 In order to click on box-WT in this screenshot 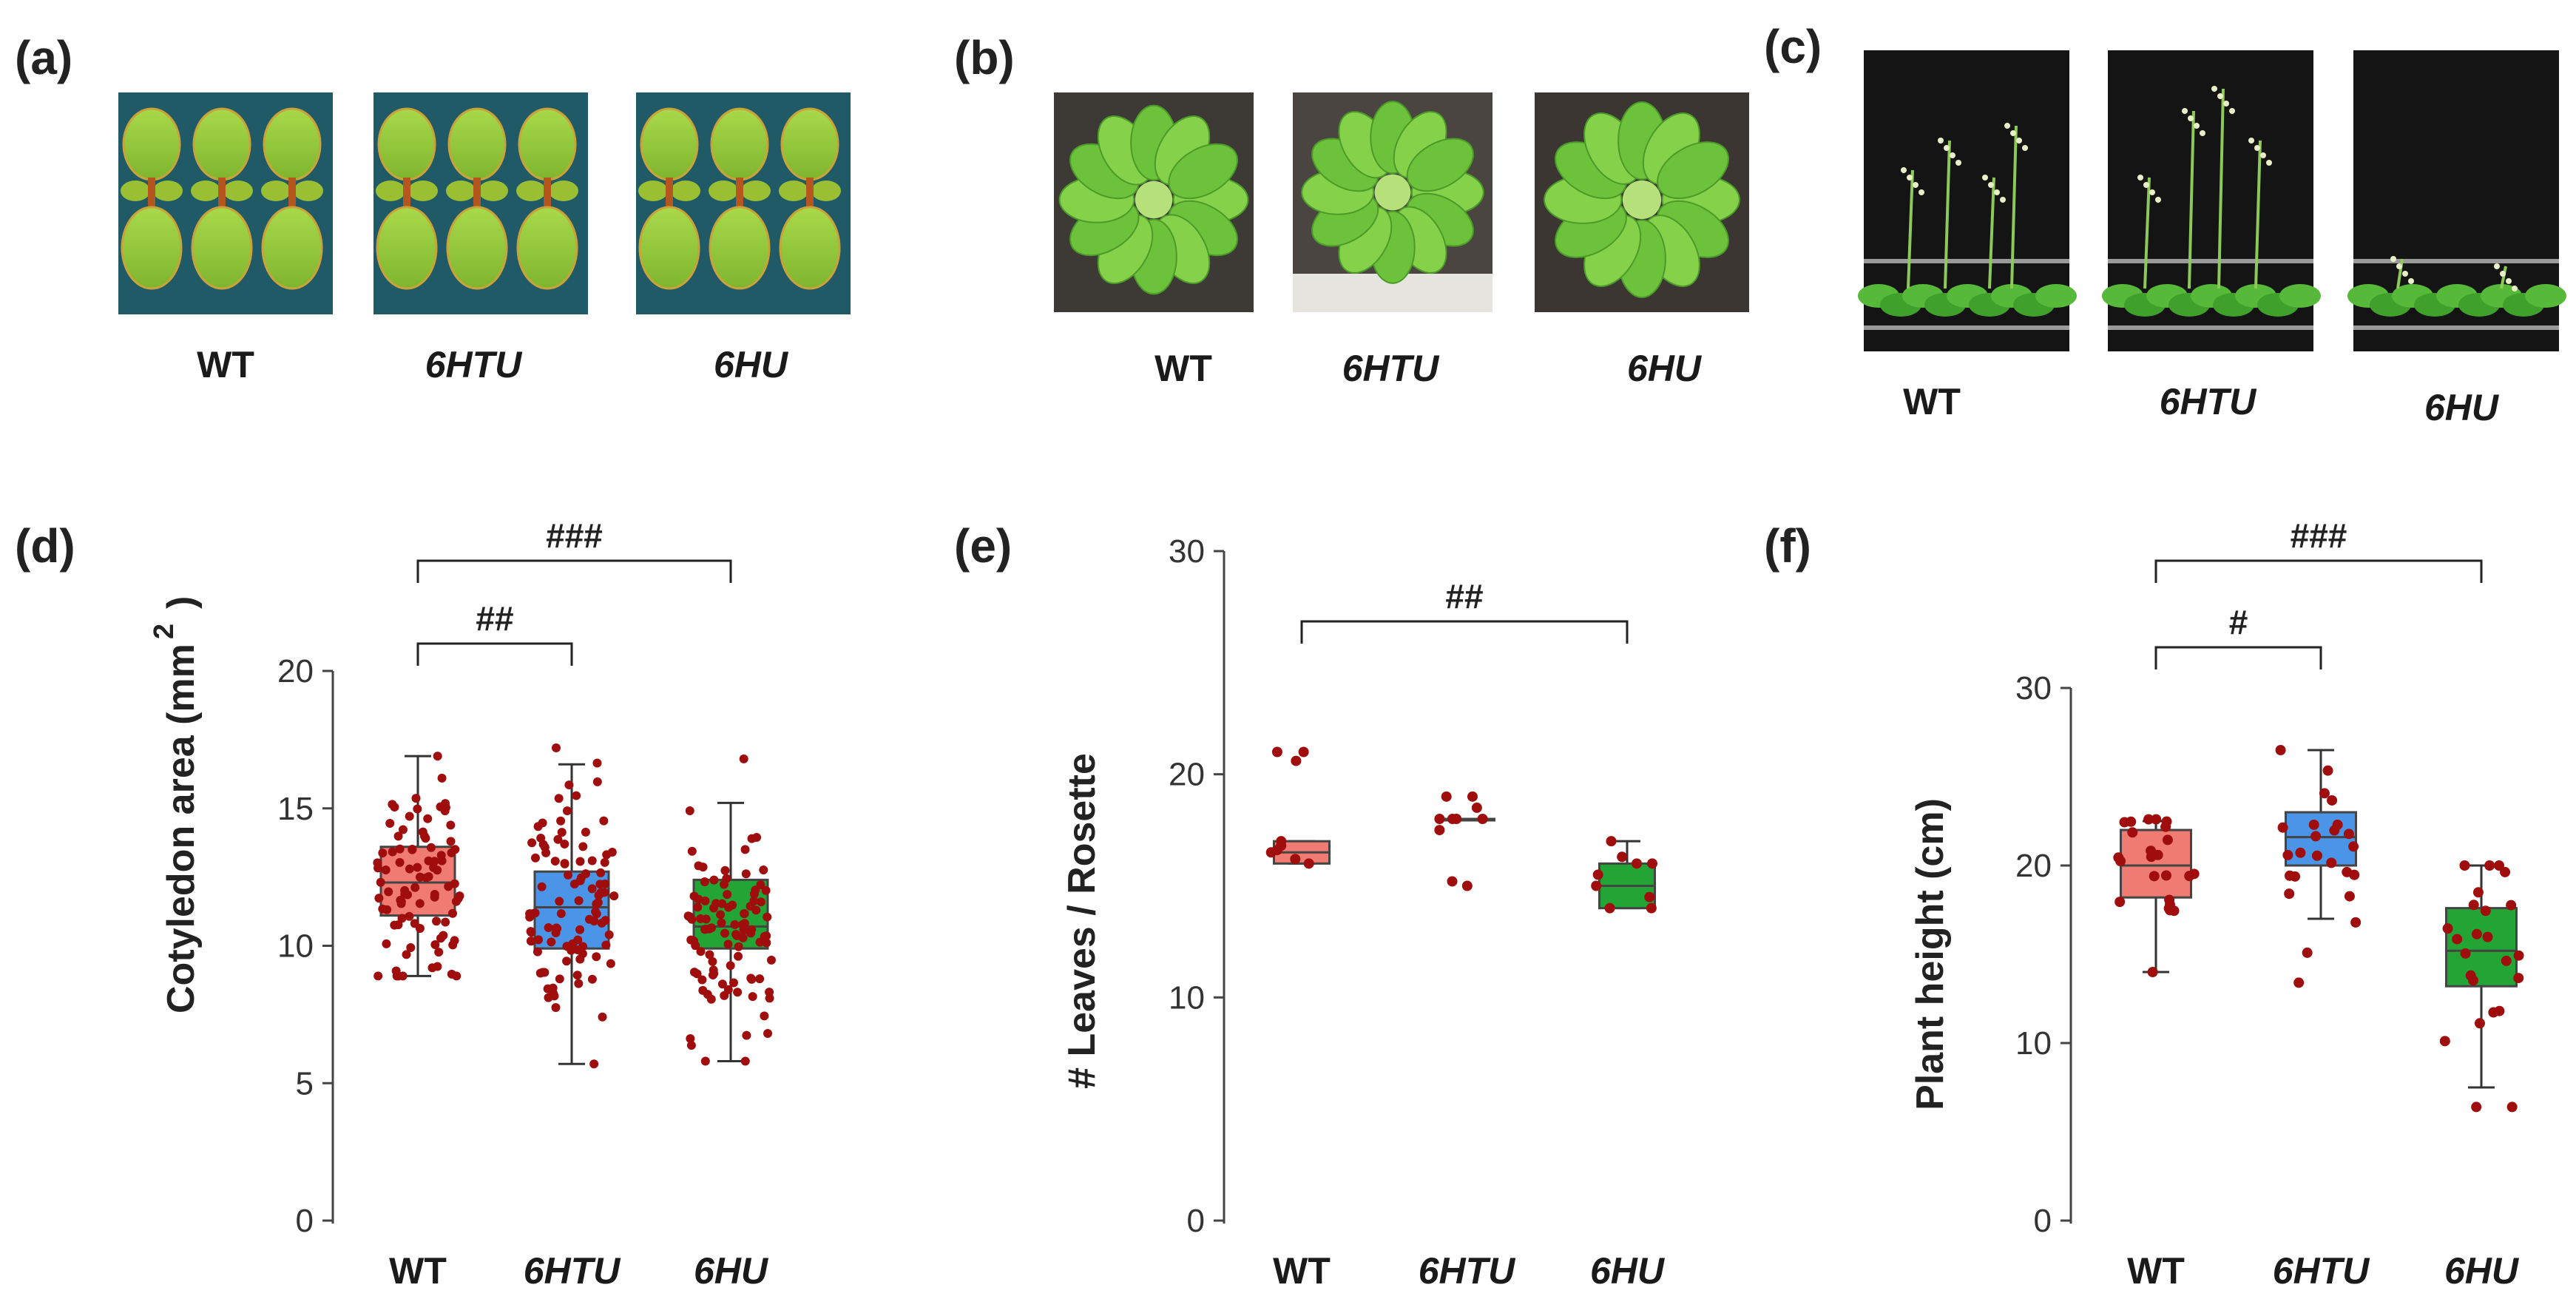, I will do `click(2156, 864)`.